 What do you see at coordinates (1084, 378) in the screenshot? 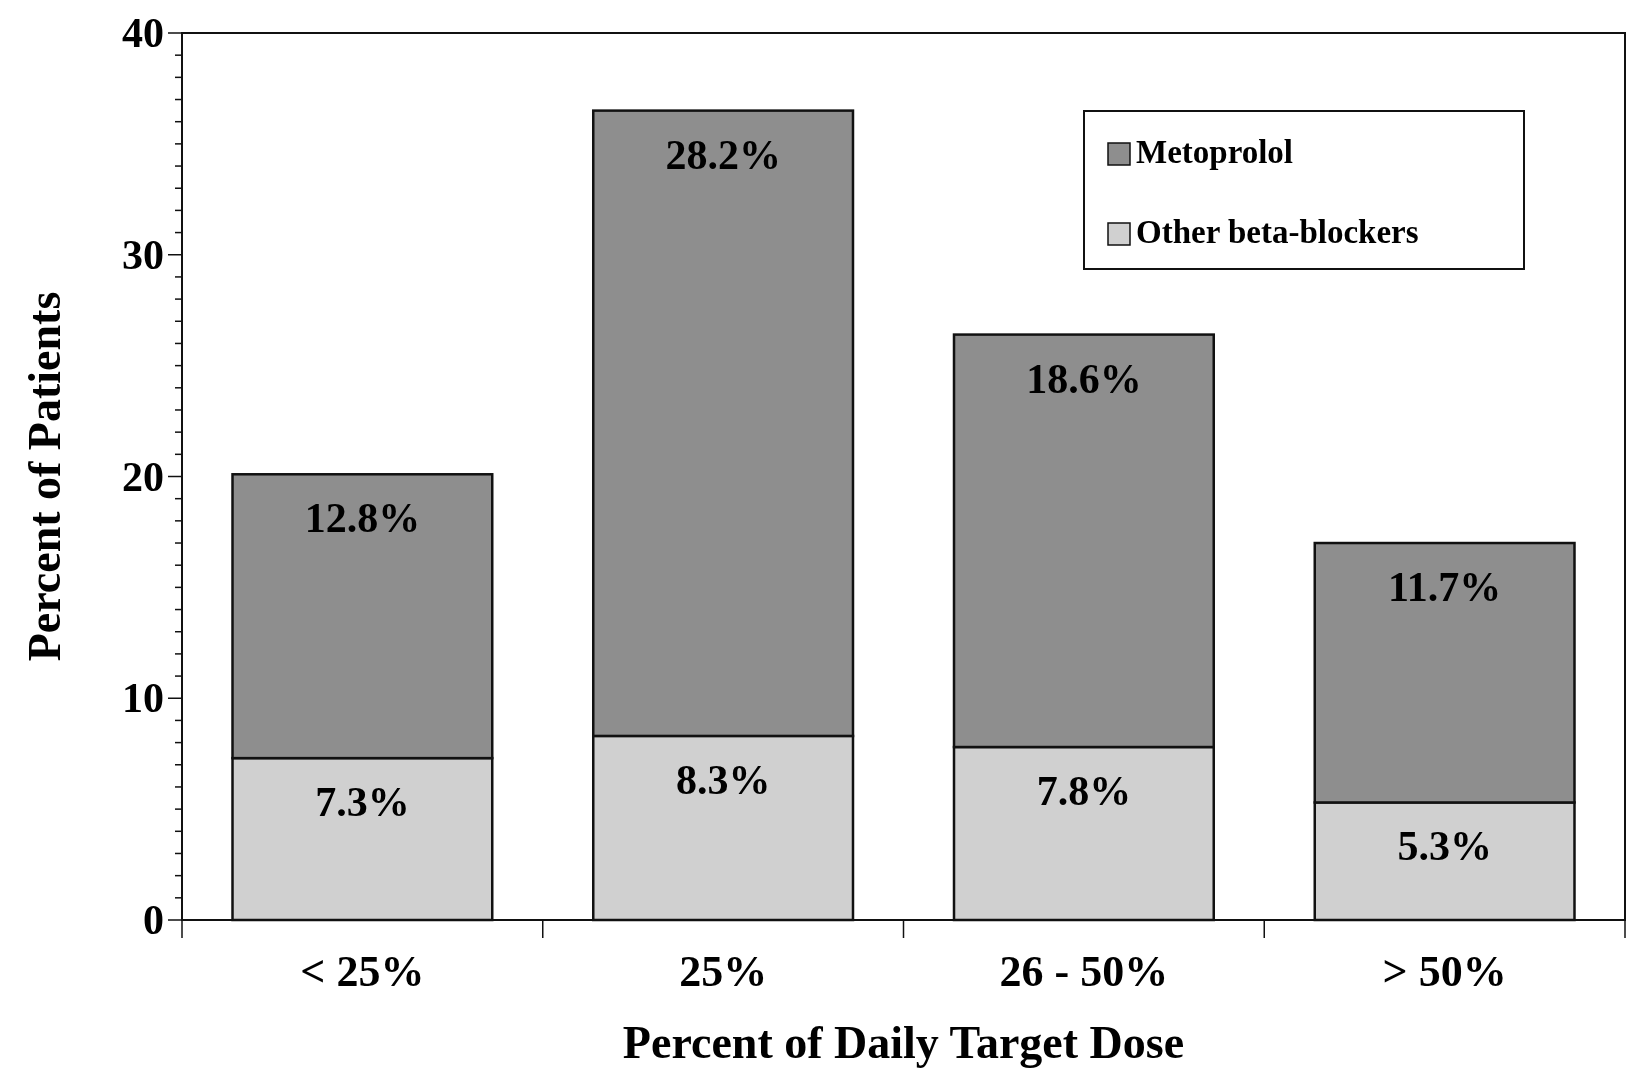
I see `data-label: 18.6%` at bounding box center [1084, 378].